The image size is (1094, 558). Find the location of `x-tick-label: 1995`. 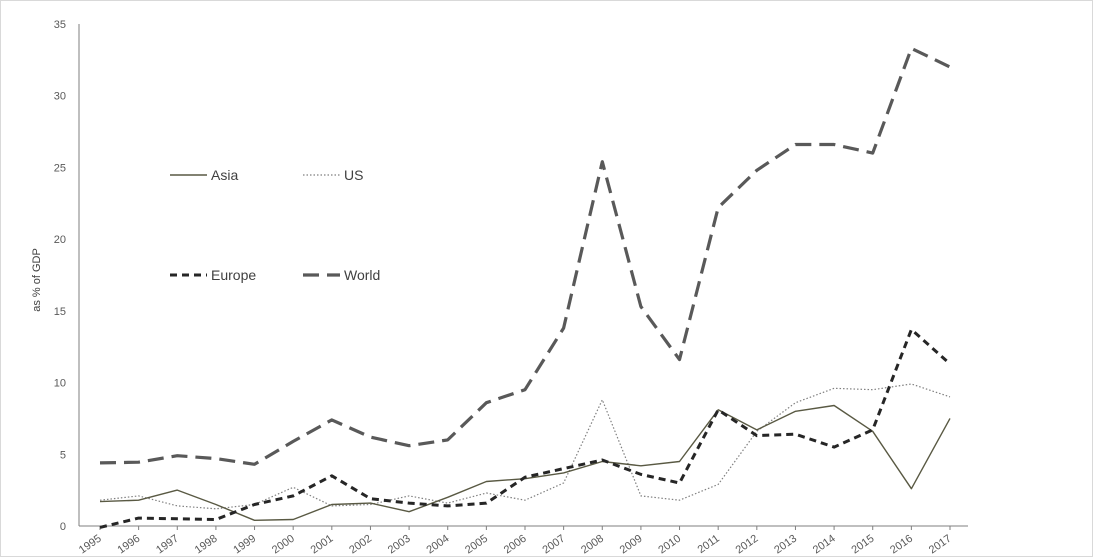

x-tick-label: 1995 is located at coordinates (90, 545).